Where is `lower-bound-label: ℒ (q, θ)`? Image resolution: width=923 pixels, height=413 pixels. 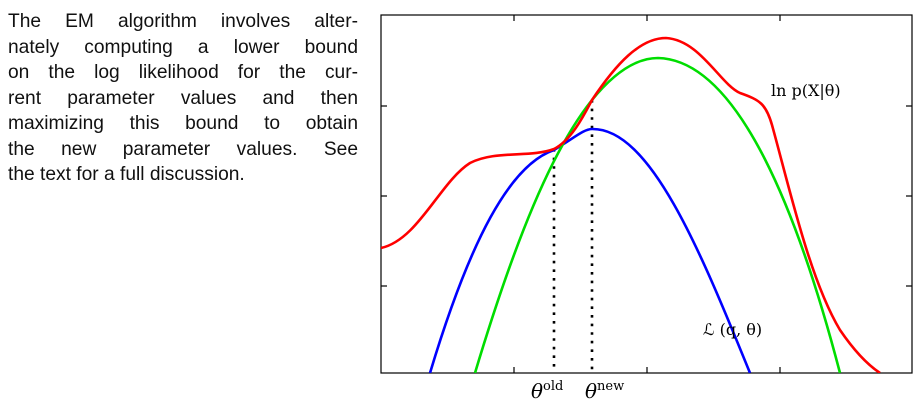
lower-bound-label: ℒ (q, θ) is located at coordinates (732, 329).